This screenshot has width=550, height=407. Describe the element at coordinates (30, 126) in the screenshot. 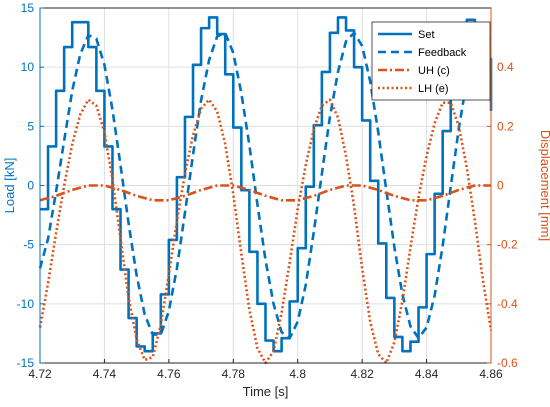

I see `left-tick-label: 5` at that location.